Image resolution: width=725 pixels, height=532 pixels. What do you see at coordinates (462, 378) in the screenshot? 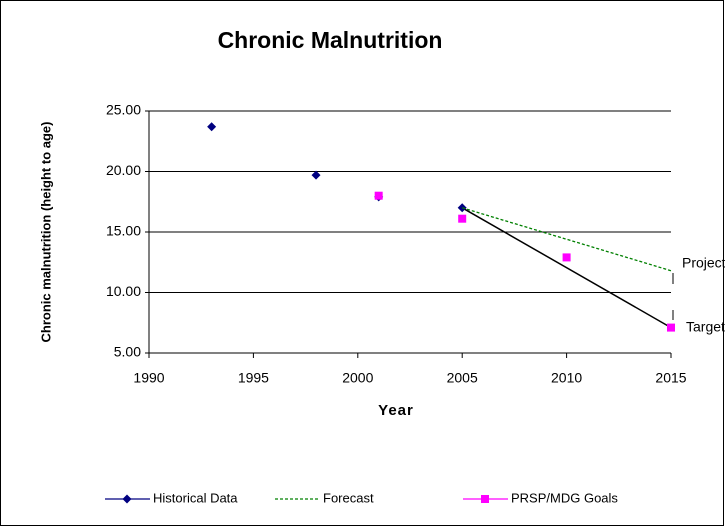
I see `x-tick-label: 2005` at bounding box center [462, 378].